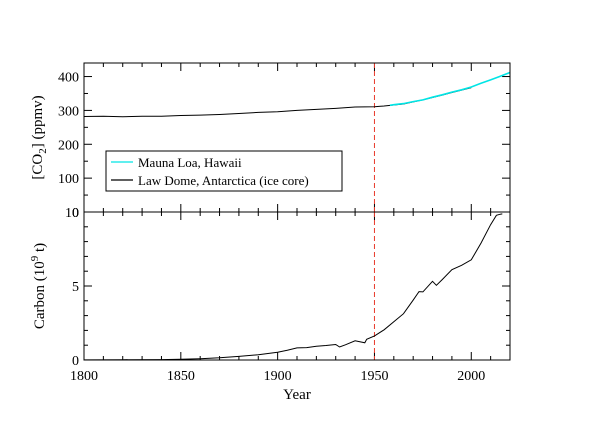  What do you see at coordinates (190, 162) in the screenshot?
I see `legend-label: Mauna Loa, Hawaii` at bounding box center [190, 162].